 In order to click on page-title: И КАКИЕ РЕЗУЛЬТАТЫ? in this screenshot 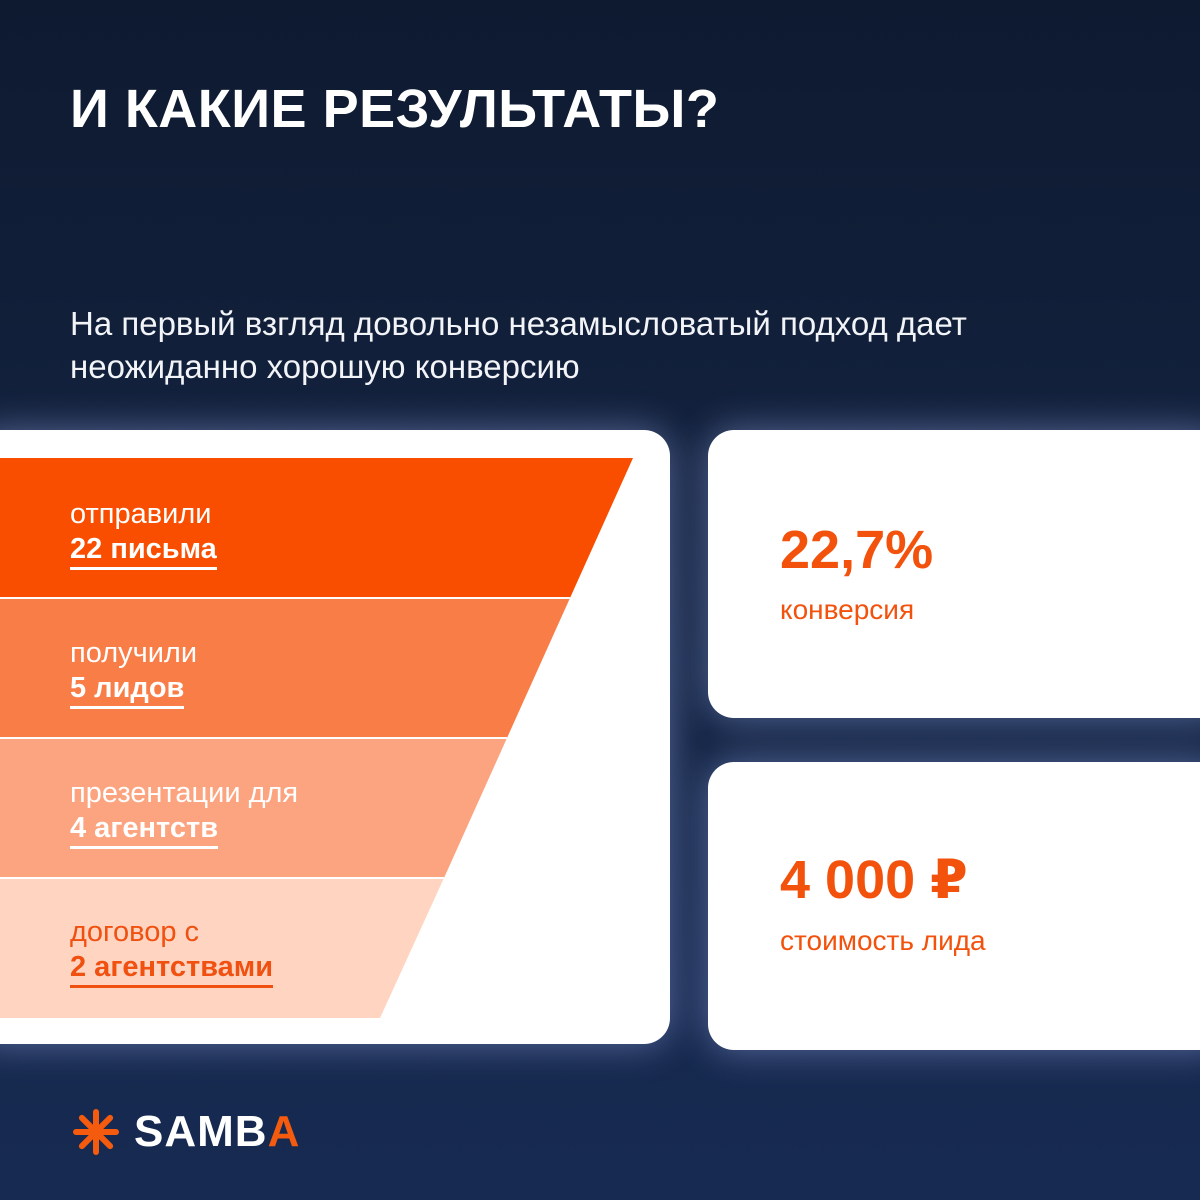, I will do `click(395, 109)`.